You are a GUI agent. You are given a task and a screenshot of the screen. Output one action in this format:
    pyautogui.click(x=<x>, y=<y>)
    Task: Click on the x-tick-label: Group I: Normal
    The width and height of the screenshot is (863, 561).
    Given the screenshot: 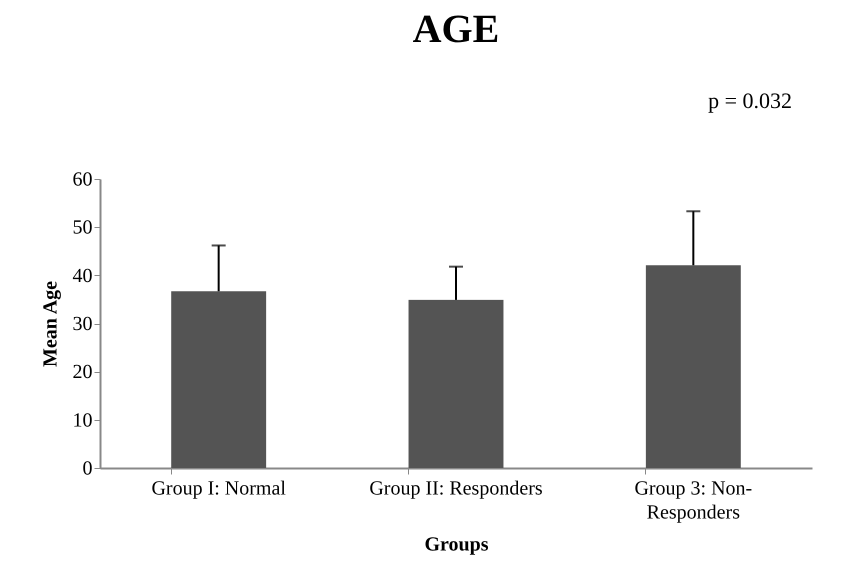 What is the action you would take?
    pyautogui.click(x=218, y=489)
    